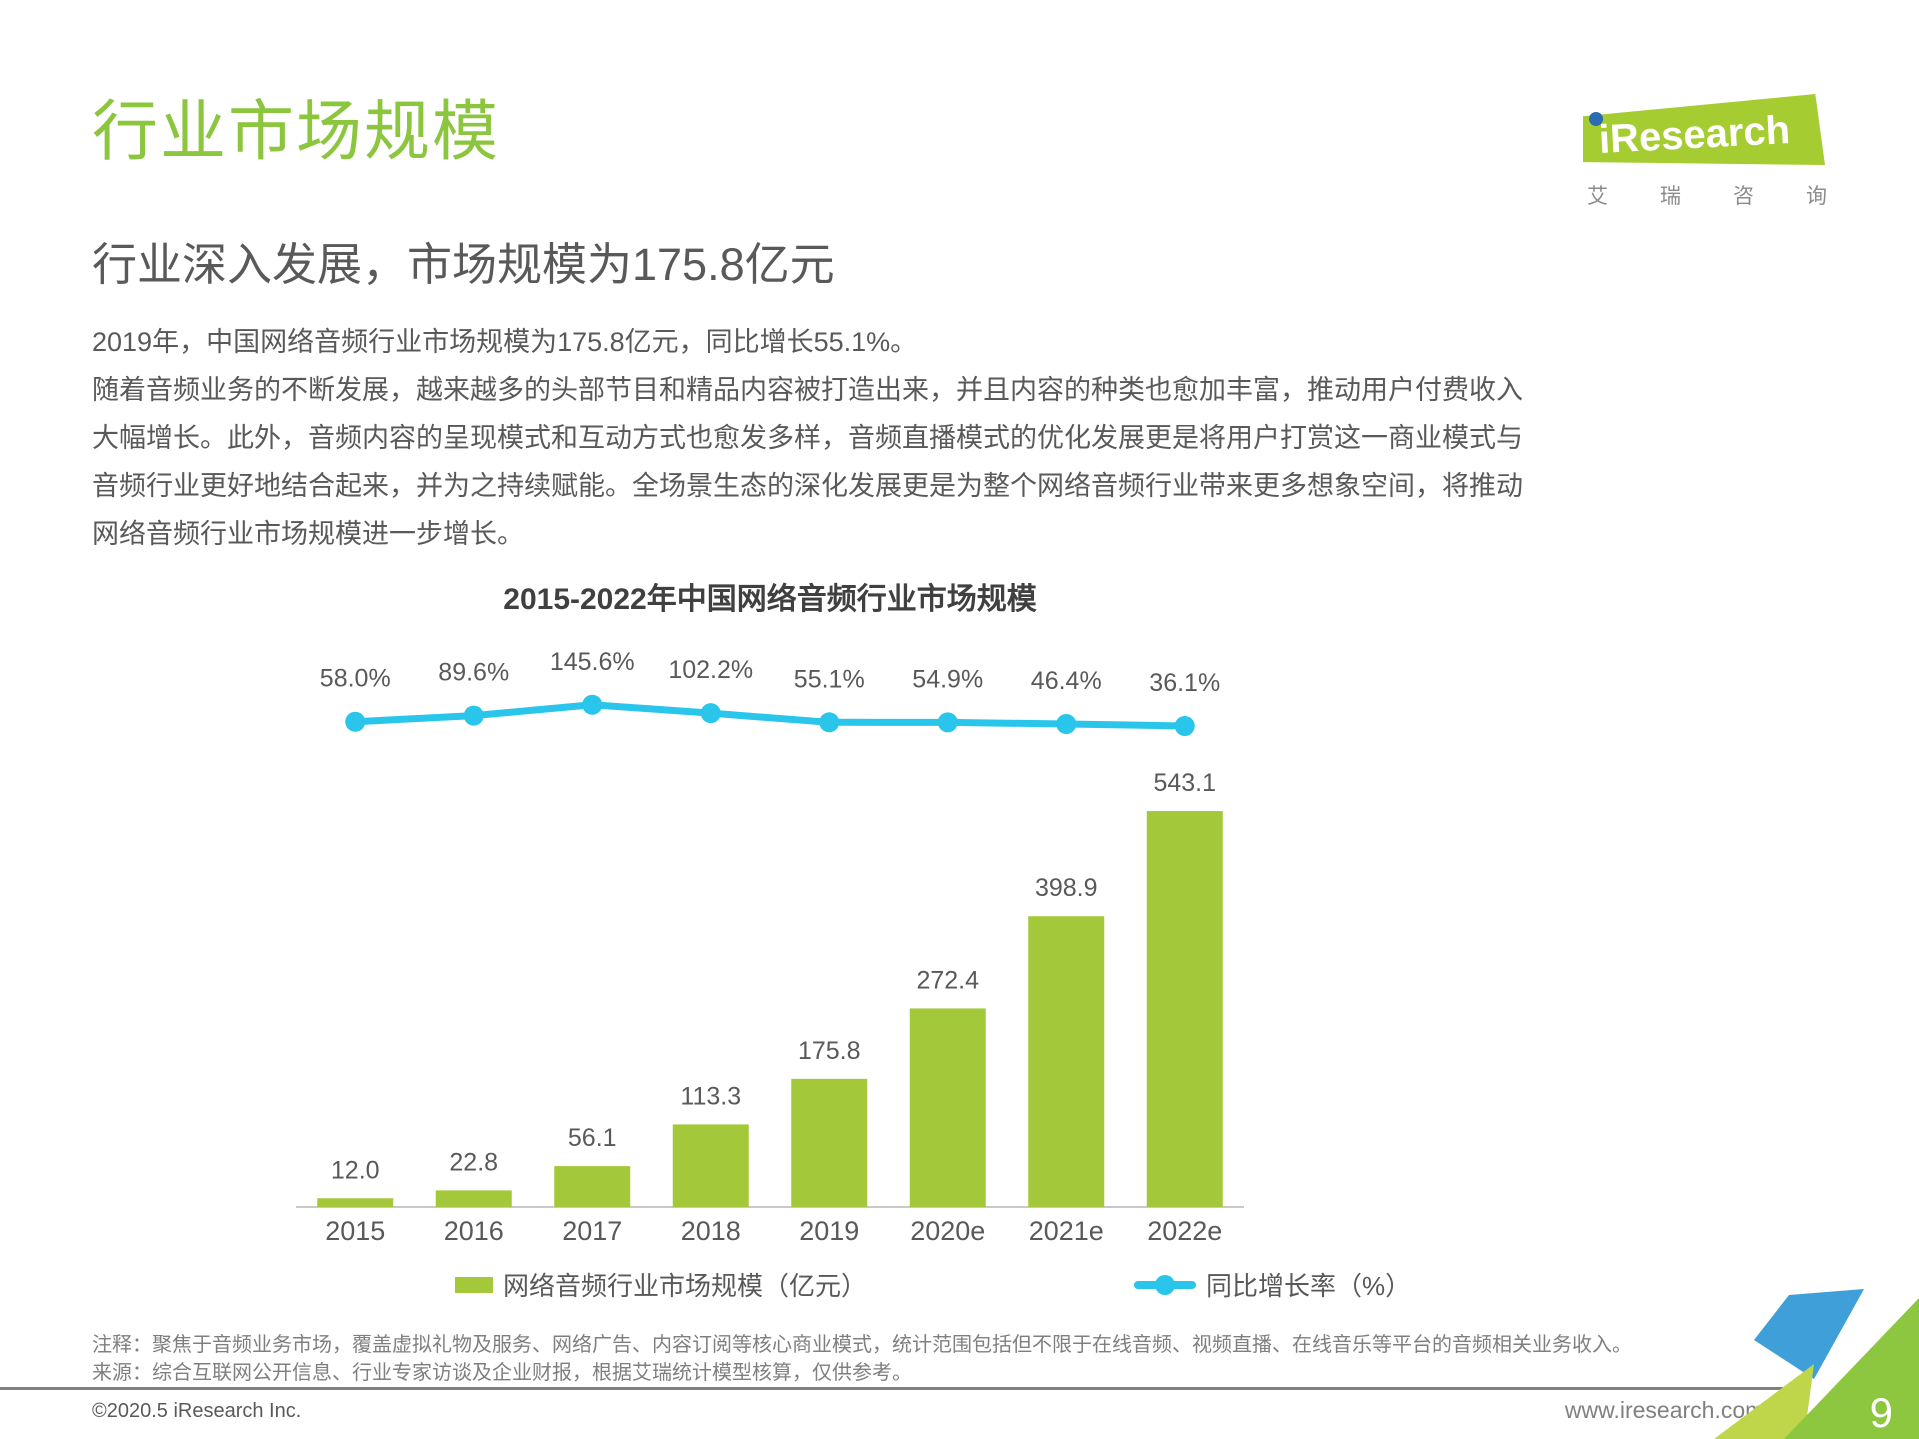 This screenshot has width=1919, height=1439. Describe the element at coordinates (1184, 683) in the screenshot. I see `svg-text: 36.1%` at that location.